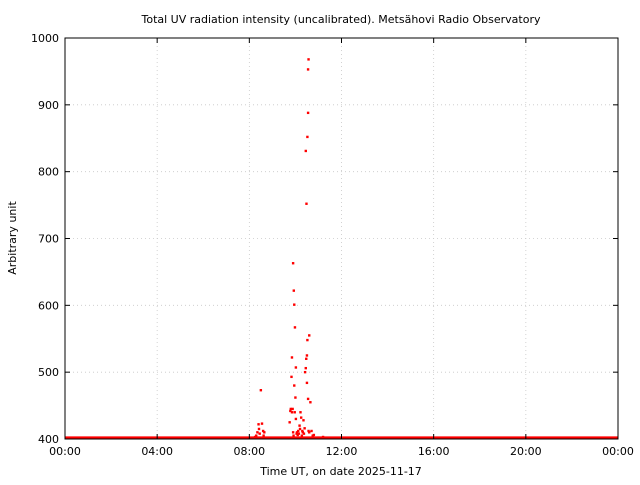 The height and width of the screenshot is (485, 640). What do you see at coordinates (342, 451) in the screenshot?
I see `x-tick-label: 12:00` at bounding box center [342, 451].